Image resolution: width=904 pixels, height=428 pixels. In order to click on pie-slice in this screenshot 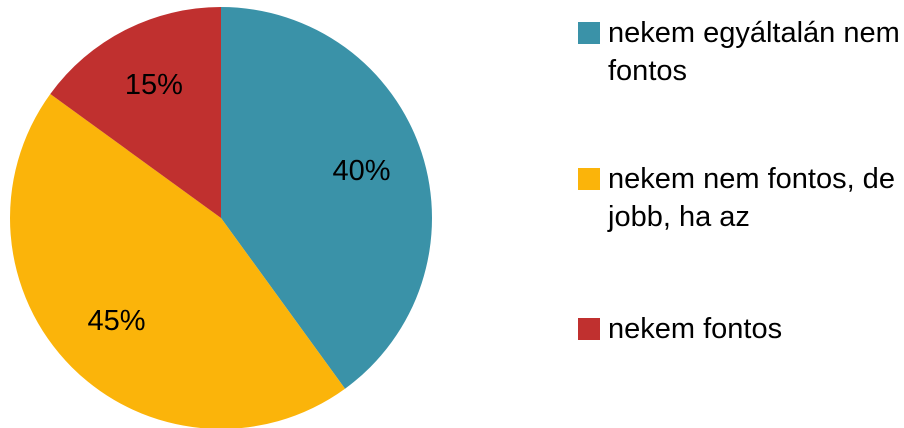, I will do `click(136, 112)`.